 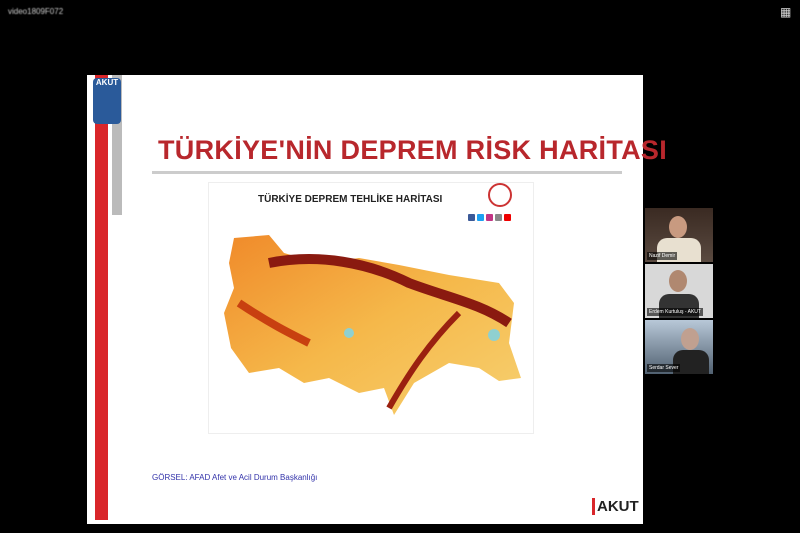 What do you see at coordinates (480, 217) in the screenshot?
I see `twitter-icon` at bounding box center [480, 217].